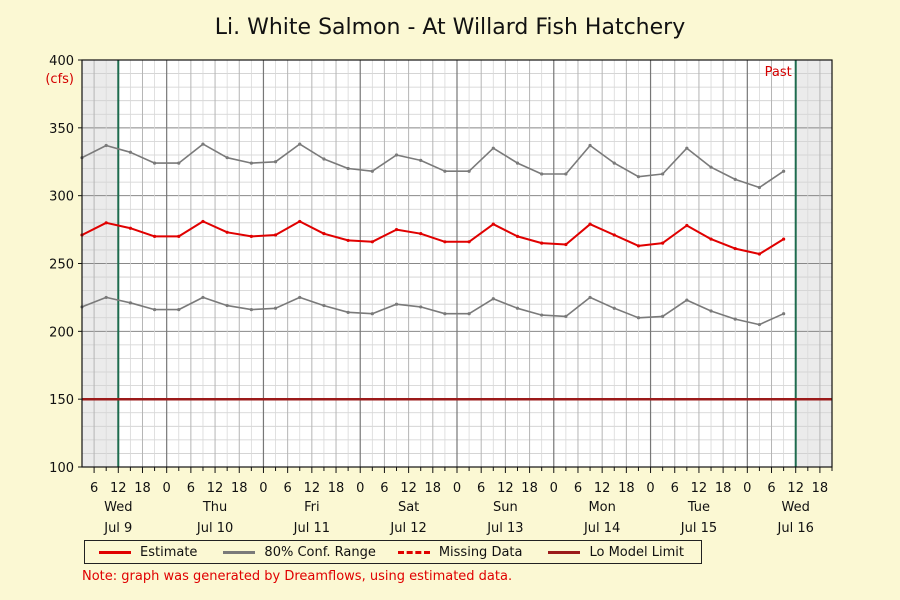 Image resolution: width=900 pixels, height=600 pixels. I want to click on series-conf-lower, so click(432, 311).